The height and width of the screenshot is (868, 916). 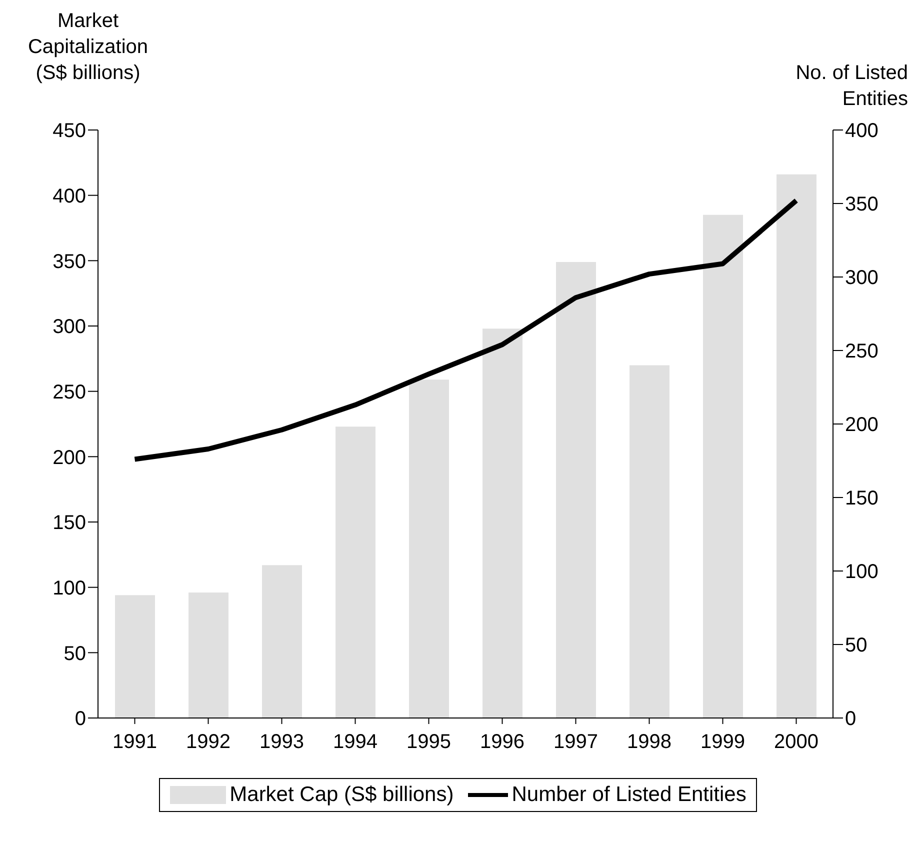 I want to click on x-tick-label: 1994, so click(x=355, y=742).